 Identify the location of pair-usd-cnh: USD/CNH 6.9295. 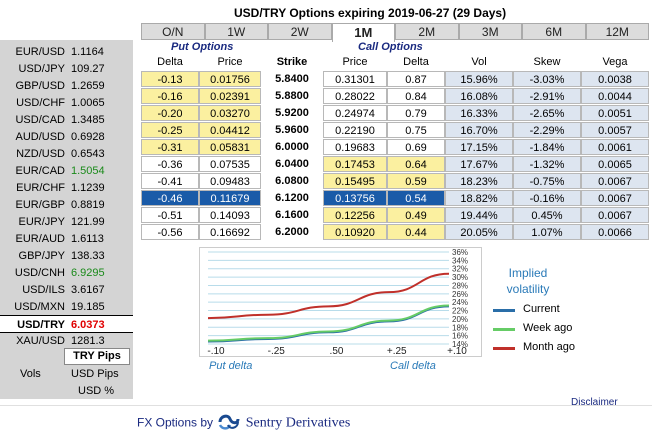
(66, 273).